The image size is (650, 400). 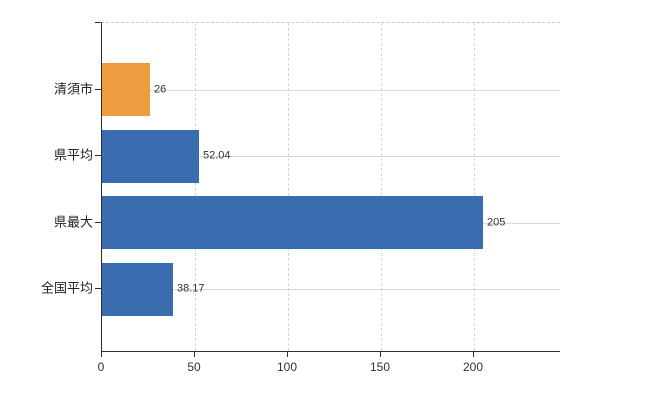 What do you see at coordinates (496, 222) in the screenshot?
I see `bar-value-label: 205` at bounding box center [496, 222].